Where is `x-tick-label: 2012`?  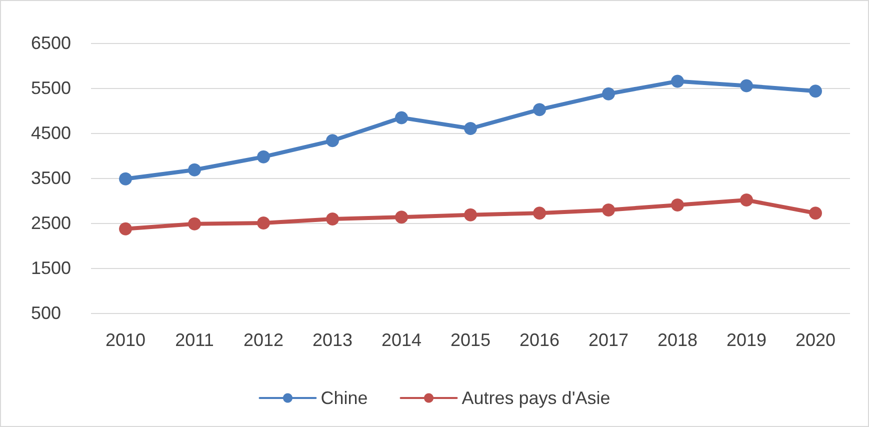 x-tick-label: 2012 is located at coordinates (263, 340).